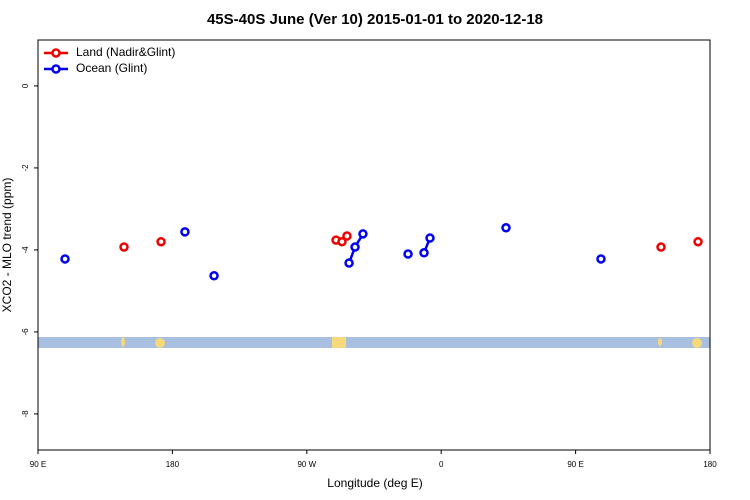  What do you see at coordinates (7, 245) in the screenshot?
I see `y-axis-label: XCO2 - MLO trend (ppm)` at bounding box center [7, 245].